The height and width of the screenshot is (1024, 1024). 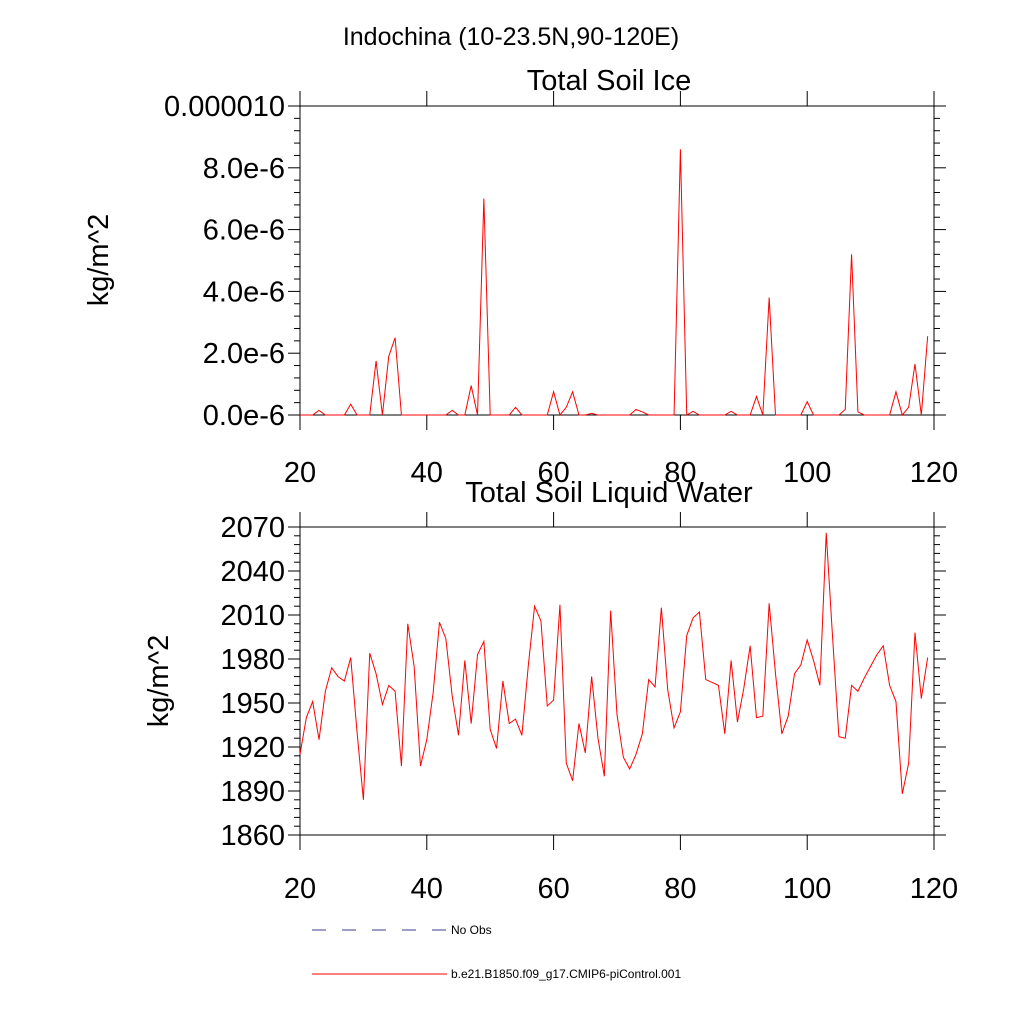 I want to click on soil-liquid-ylabel: kg/m^2, so click(x=159, y=681).